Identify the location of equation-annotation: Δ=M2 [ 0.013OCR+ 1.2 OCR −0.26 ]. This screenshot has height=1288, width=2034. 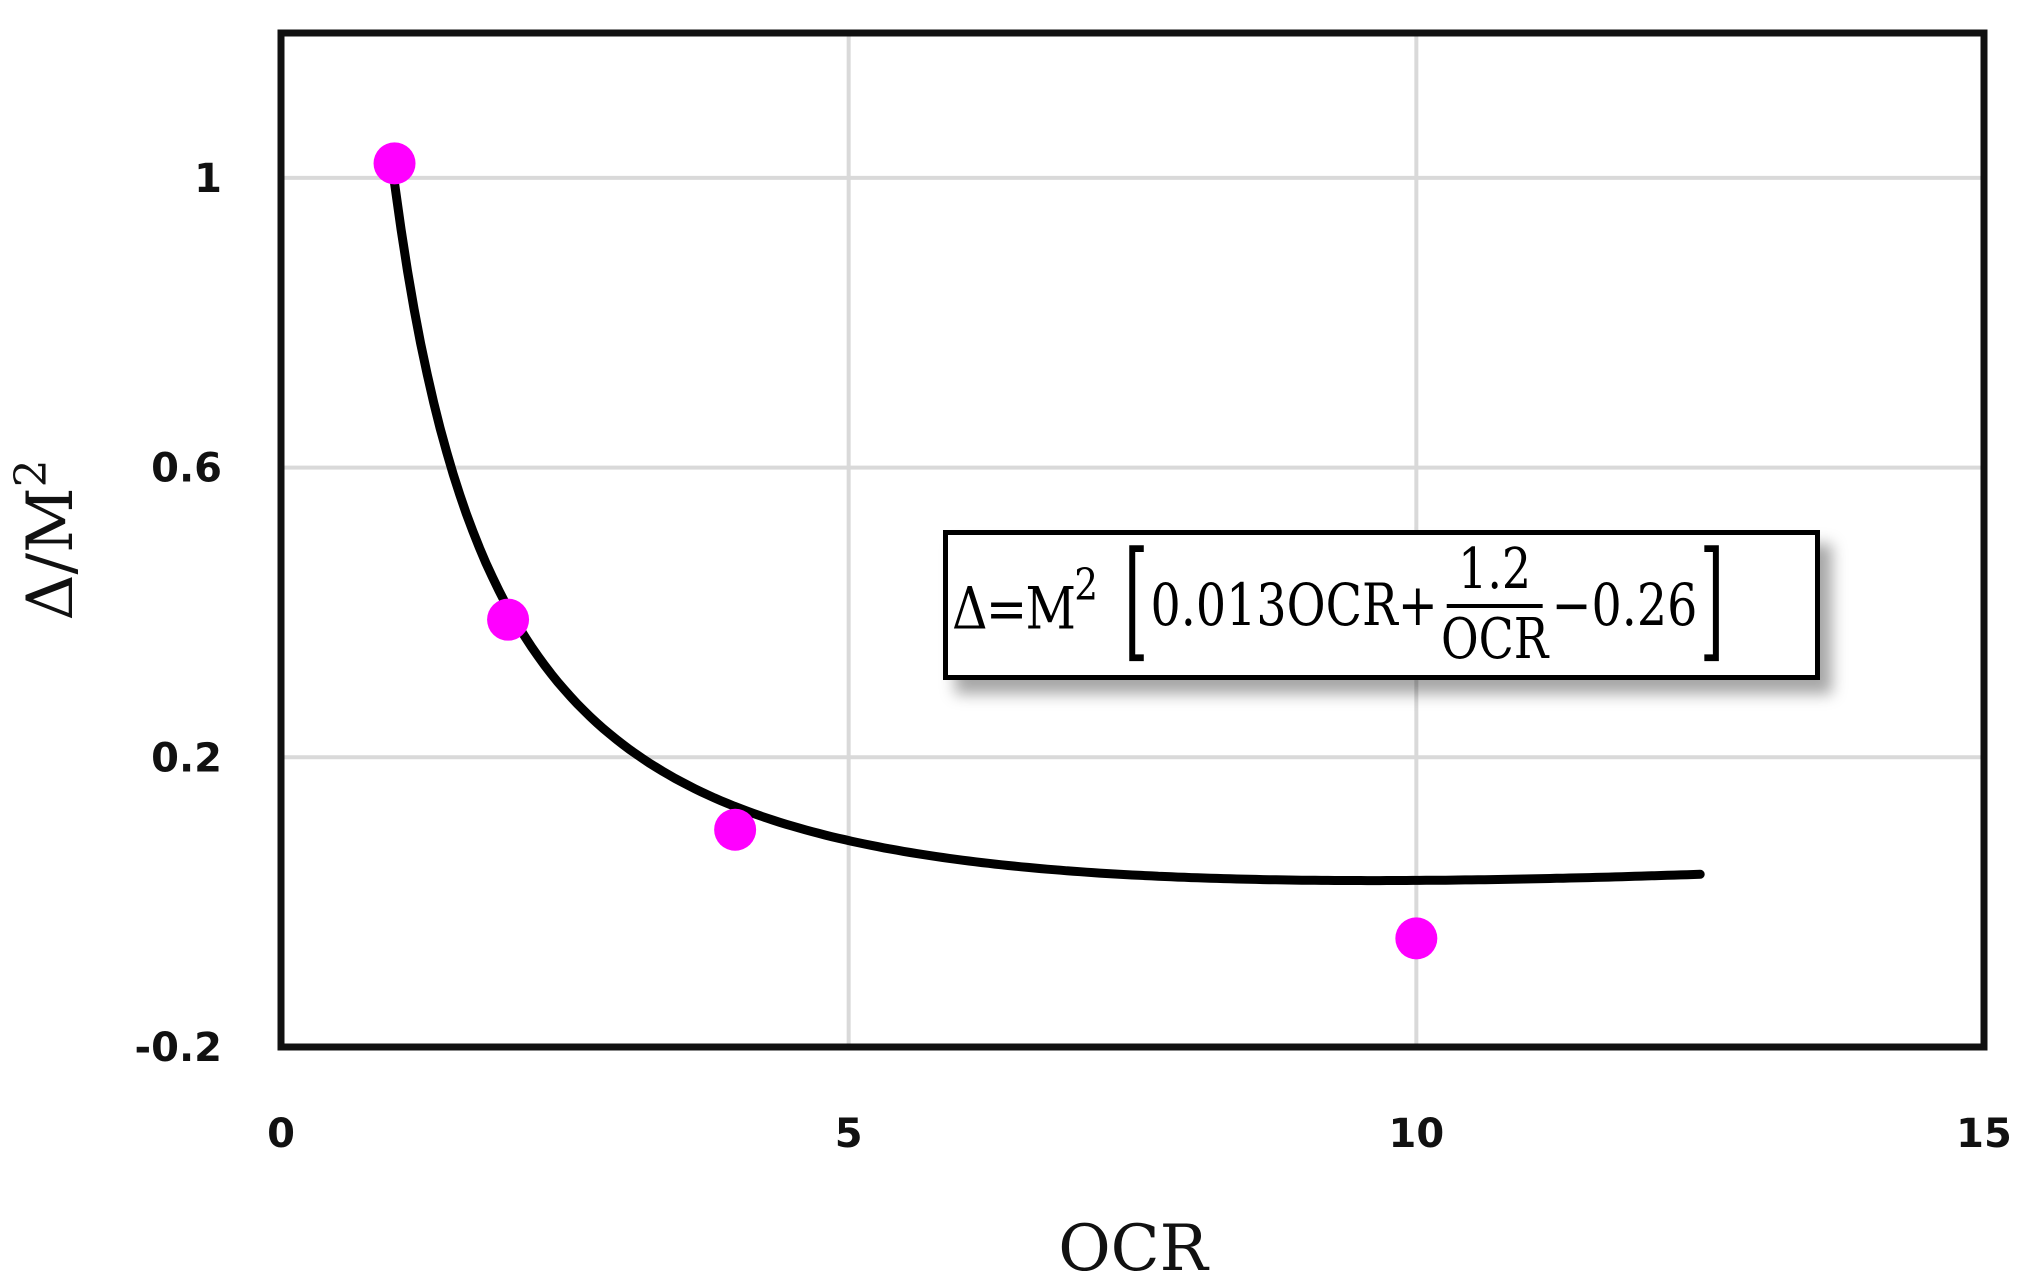
(1381, 605).